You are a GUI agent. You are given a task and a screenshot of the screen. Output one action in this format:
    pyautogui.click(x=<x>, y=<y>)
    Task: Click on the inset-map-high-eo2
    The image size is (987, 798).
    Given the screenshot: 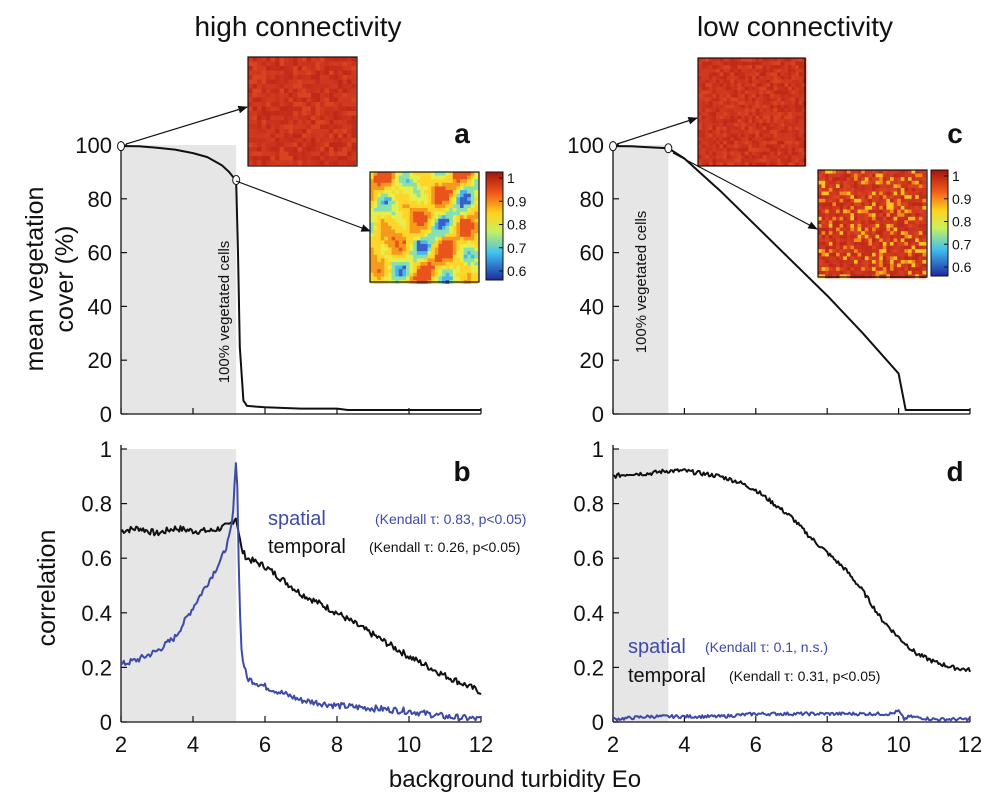 What is the action you would take?
    pyautogui.click(x=302, y=111)
    